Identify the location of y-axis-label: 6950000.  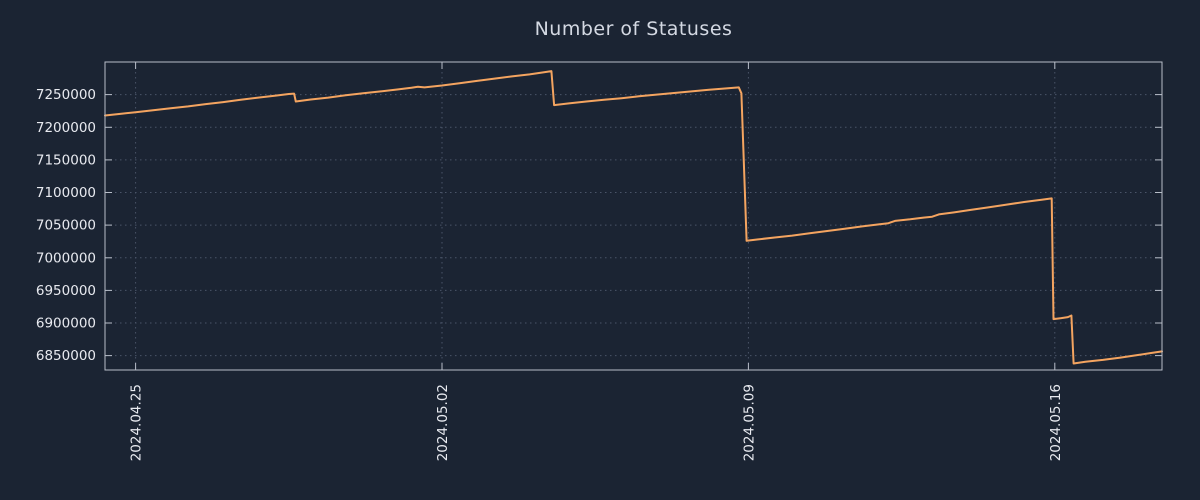
(66, 291).